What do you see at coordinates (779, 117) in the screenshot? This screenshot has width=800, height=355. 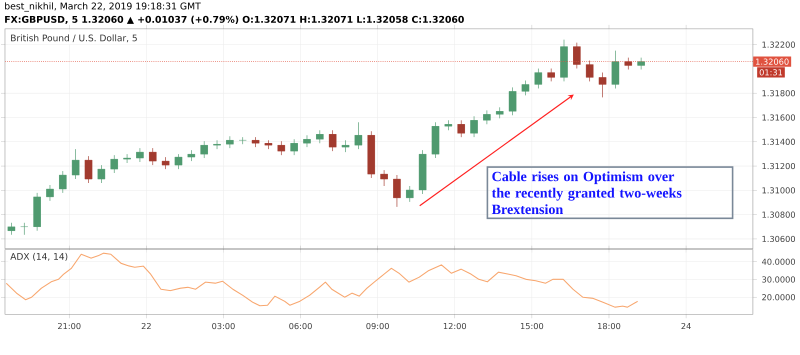 I see `y-tick-label: 1.31600` at bounding box center [779, 117].